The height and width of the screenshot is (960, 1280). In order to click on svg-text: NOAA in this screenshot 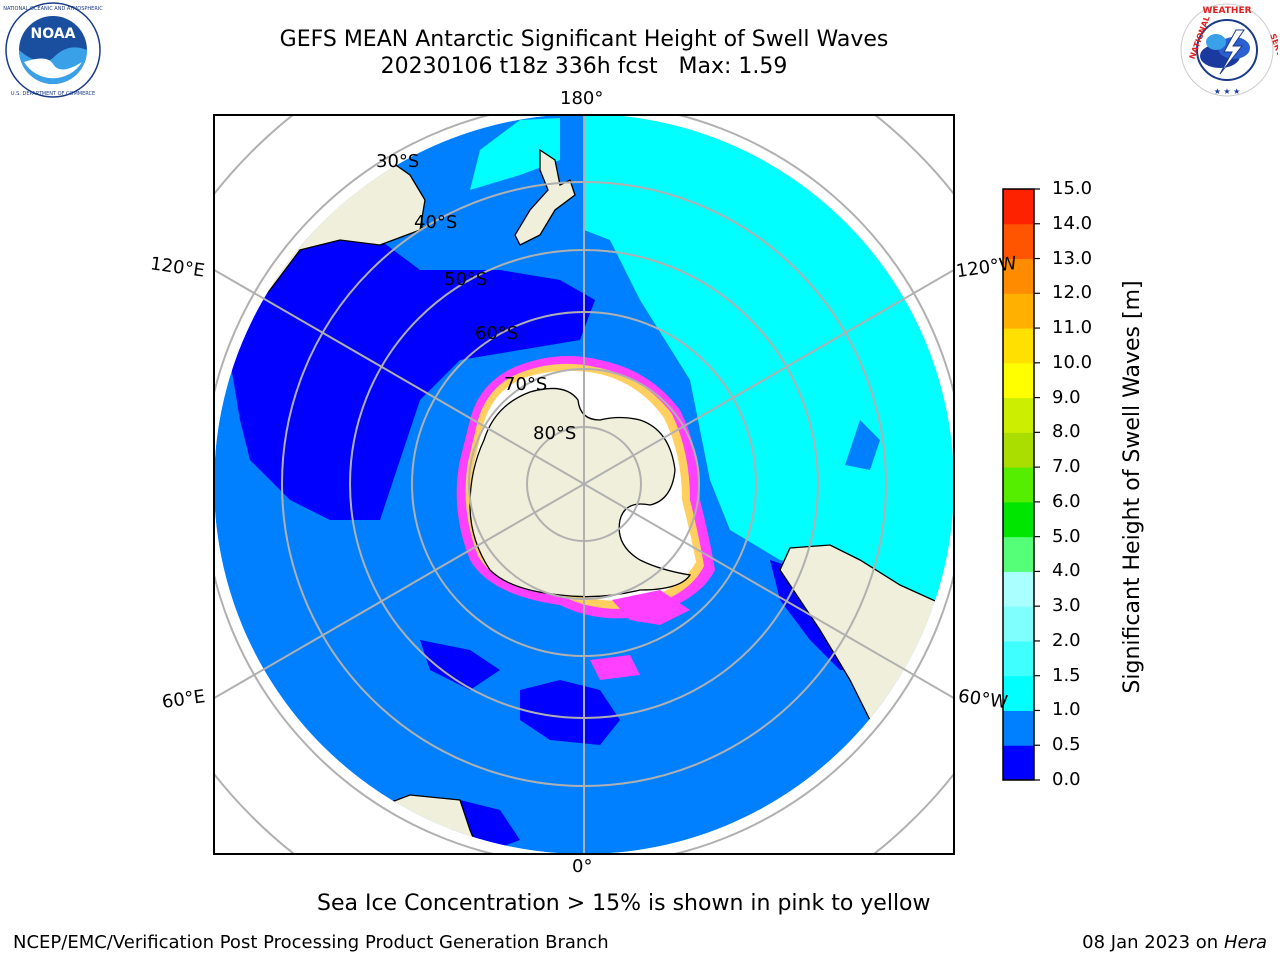, I will do `click(53, 34)`.